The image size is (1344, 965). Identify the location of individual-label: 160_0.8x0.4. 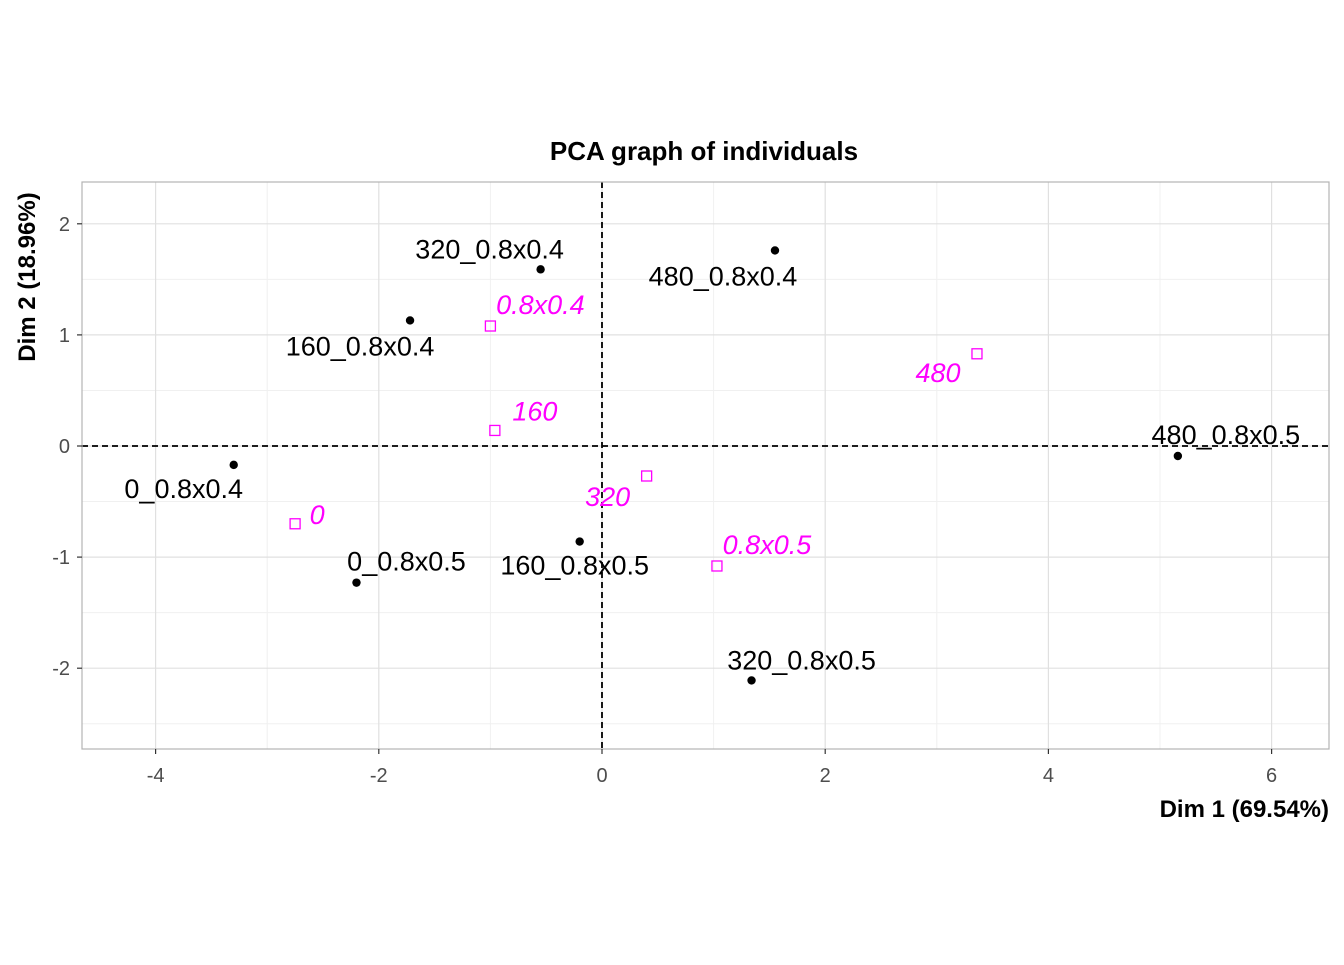
(360, 346).